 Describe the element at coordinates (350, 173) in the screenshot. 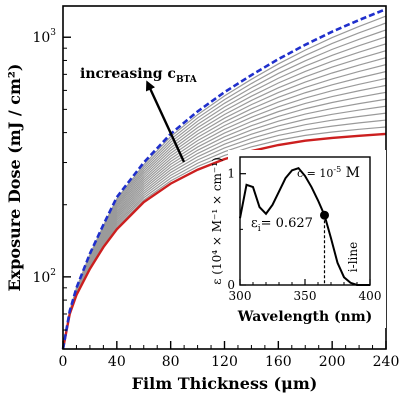

I see `concentration-unit: M` at that location.